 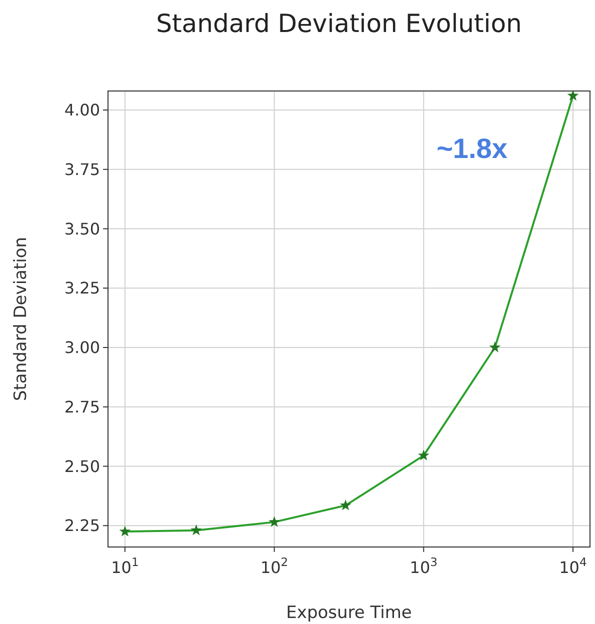 What do you see at coordinates (125, 566) in the screenshot?
I see `x-tick-label: 10$^{1}$` at bounding box center [125, 566].